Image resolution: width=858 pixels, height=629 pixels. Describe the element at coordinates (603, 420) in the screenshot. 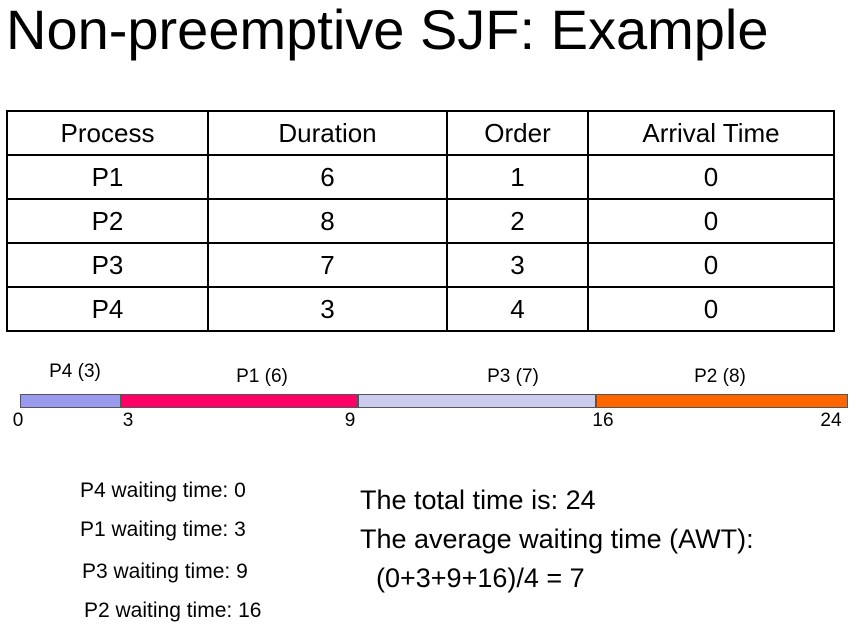

I see `gantt-tick-16: 16` at that location.